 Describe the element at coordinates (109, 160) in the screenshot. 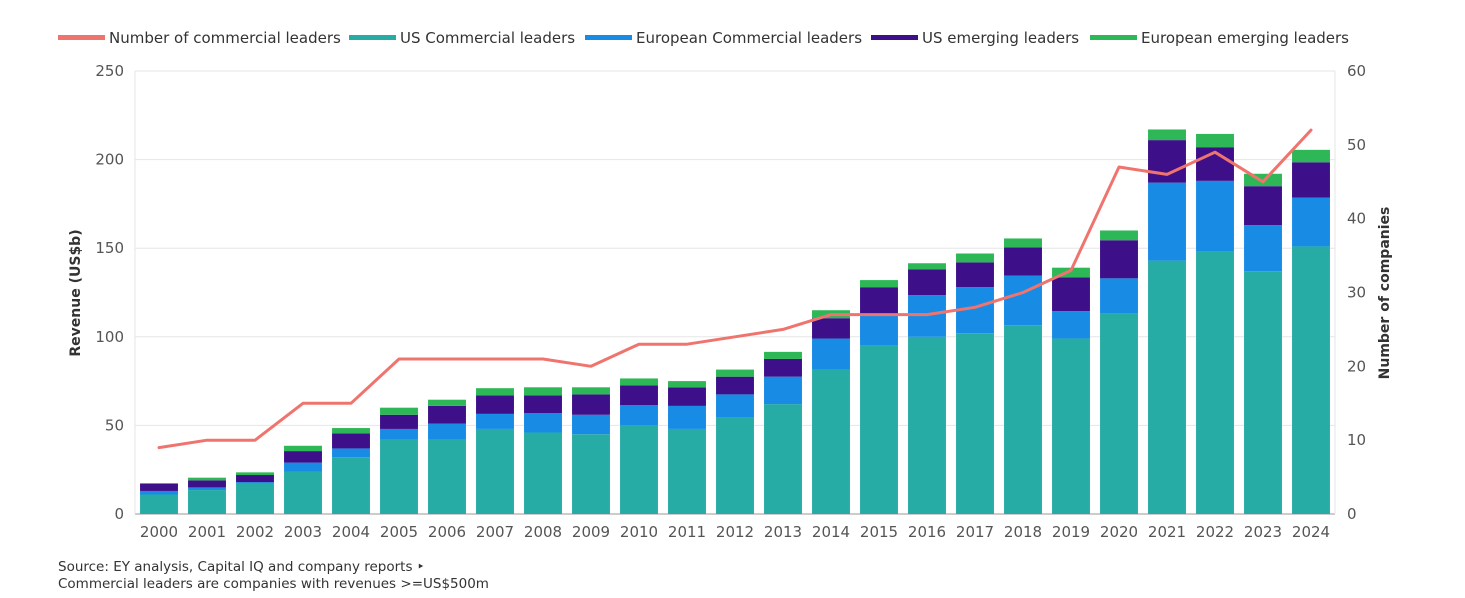

I see `y-tick-label: 200` at that location.